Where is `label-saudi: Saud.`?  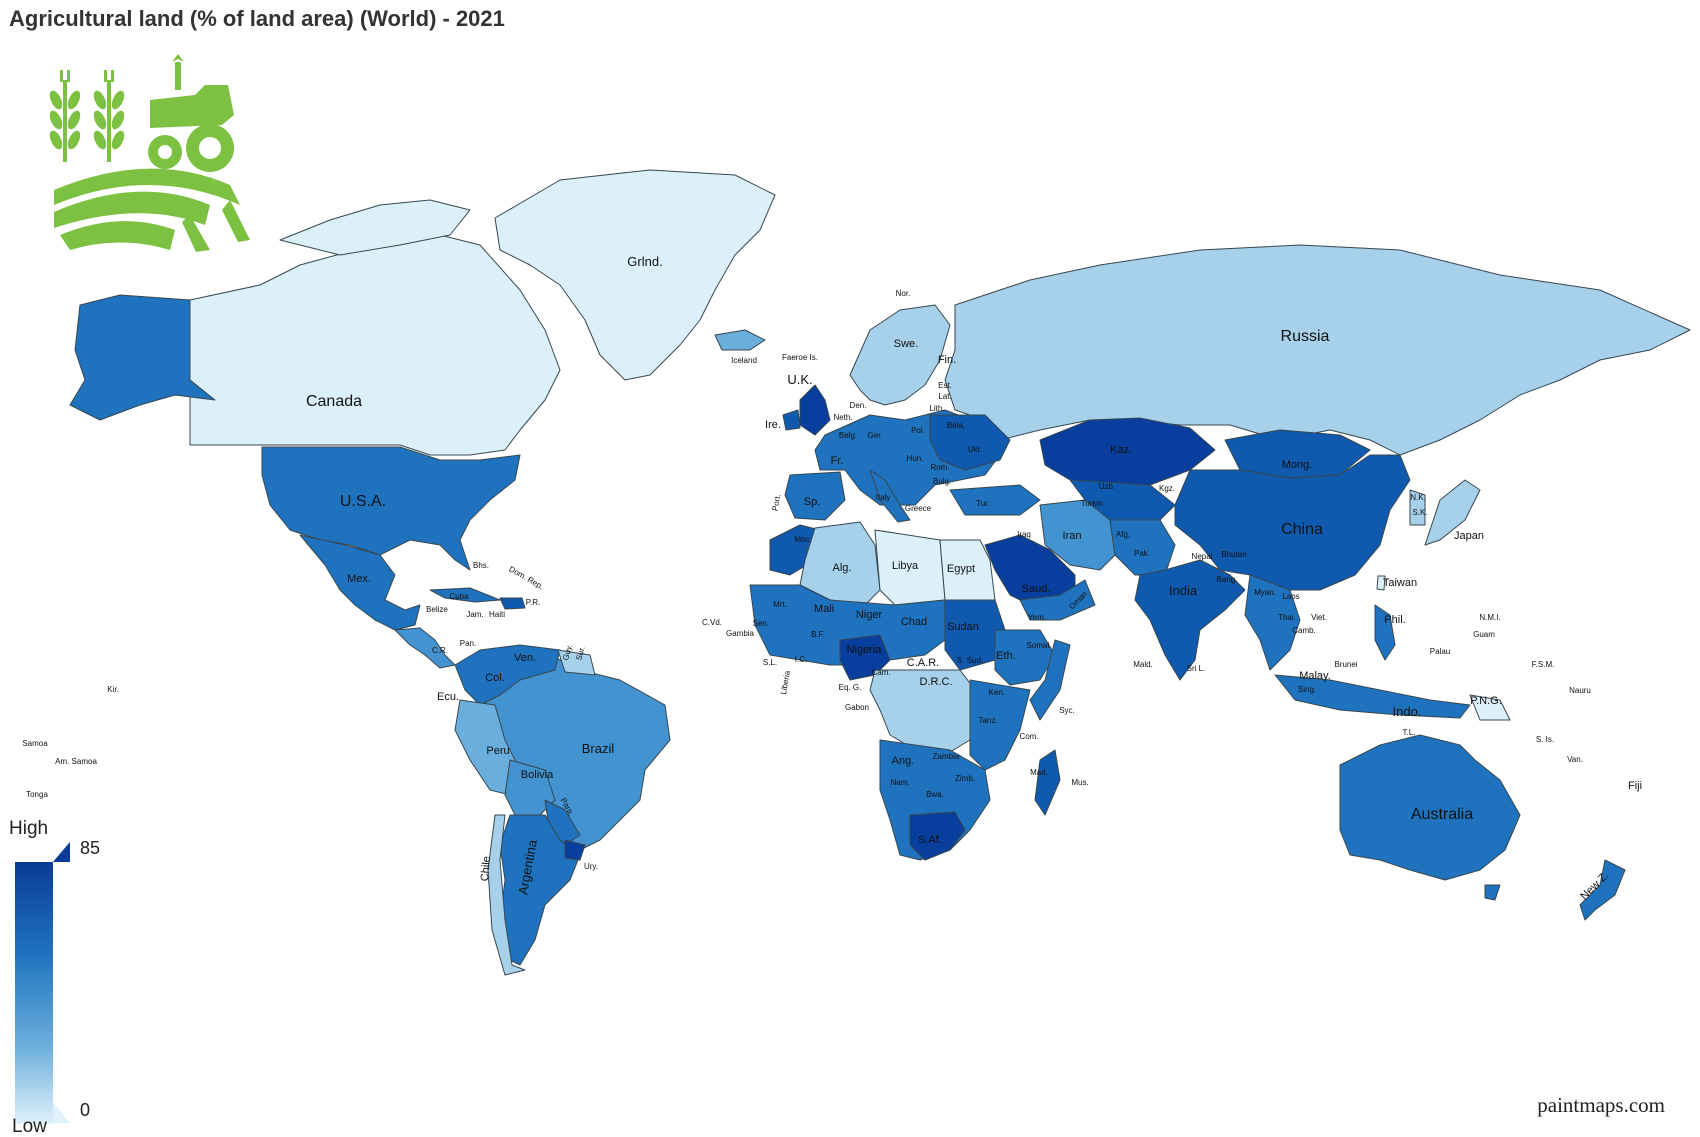
label-saudi: Saud. is located at coordinates (1036, 589).